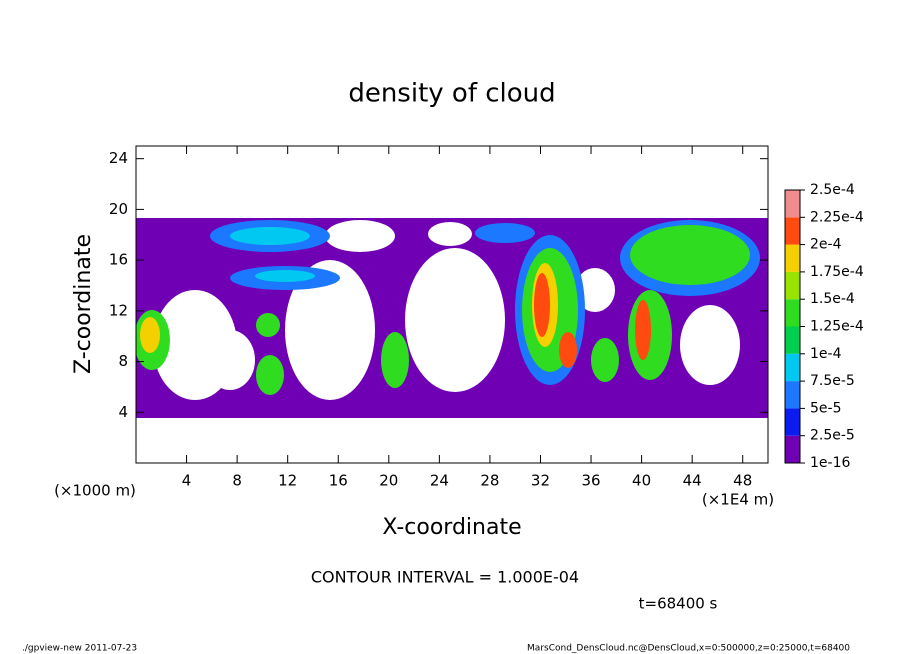 Image resolution: width=904 pixels, height=654 pixels. What do you see at coordinates (742, 481) in the screenshot?
I see `x-tick-label: 48` at bounding box center [742, 481].